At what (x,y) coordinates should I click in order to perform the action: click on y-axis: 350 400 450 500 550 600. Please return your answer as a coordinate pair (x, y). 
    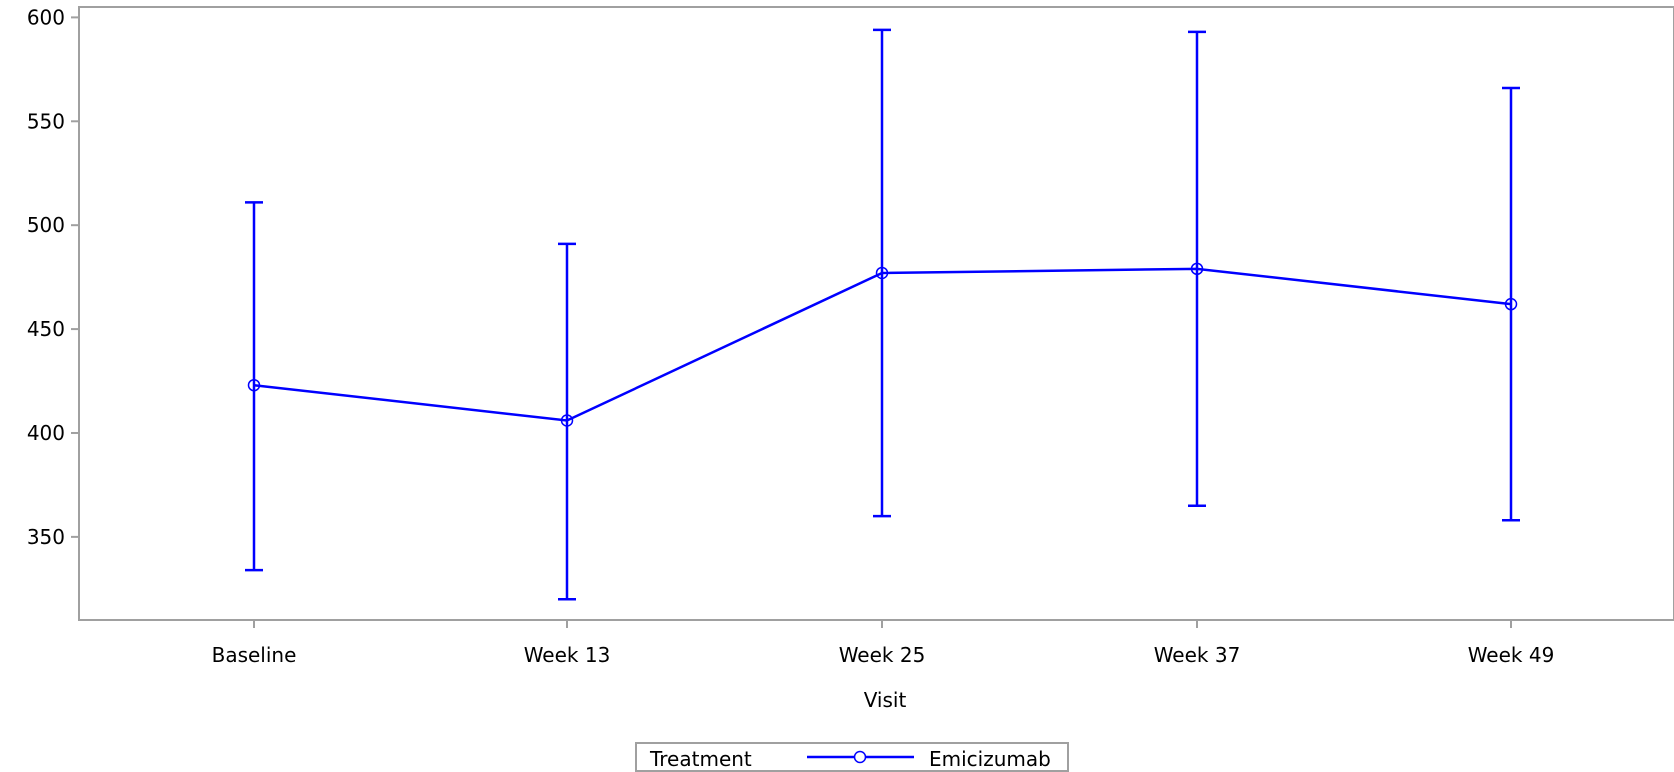
    Looking at the image, I should click on (53, 277).